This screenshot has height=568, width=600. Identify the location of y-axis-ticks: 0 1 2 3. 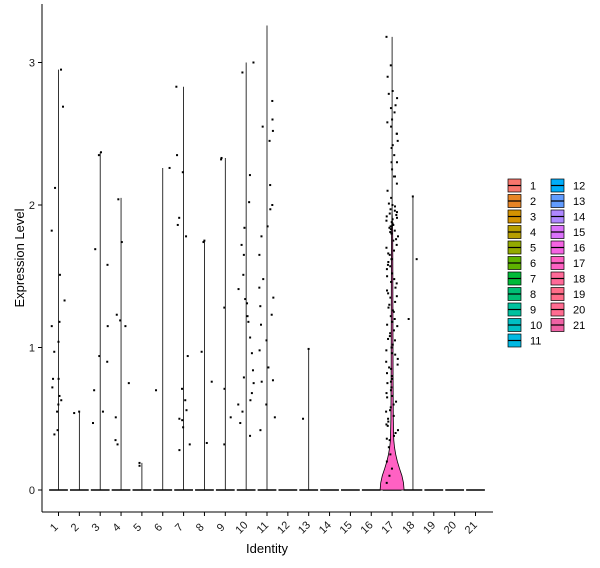
(35, 277).